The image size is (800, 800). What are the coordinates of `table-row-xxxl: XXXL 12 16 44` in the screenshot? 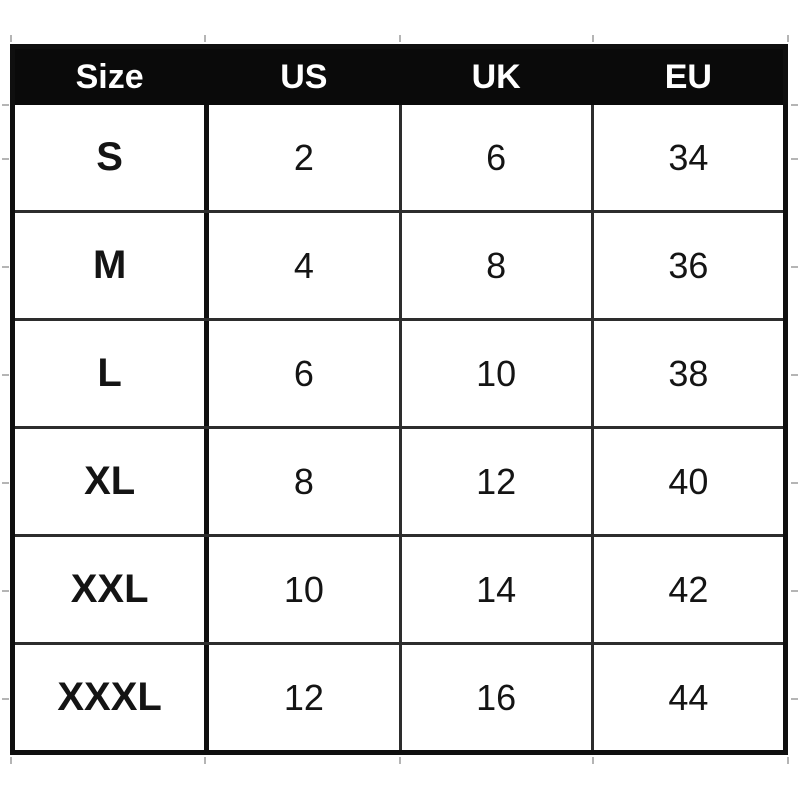 It's located at (399, 697).